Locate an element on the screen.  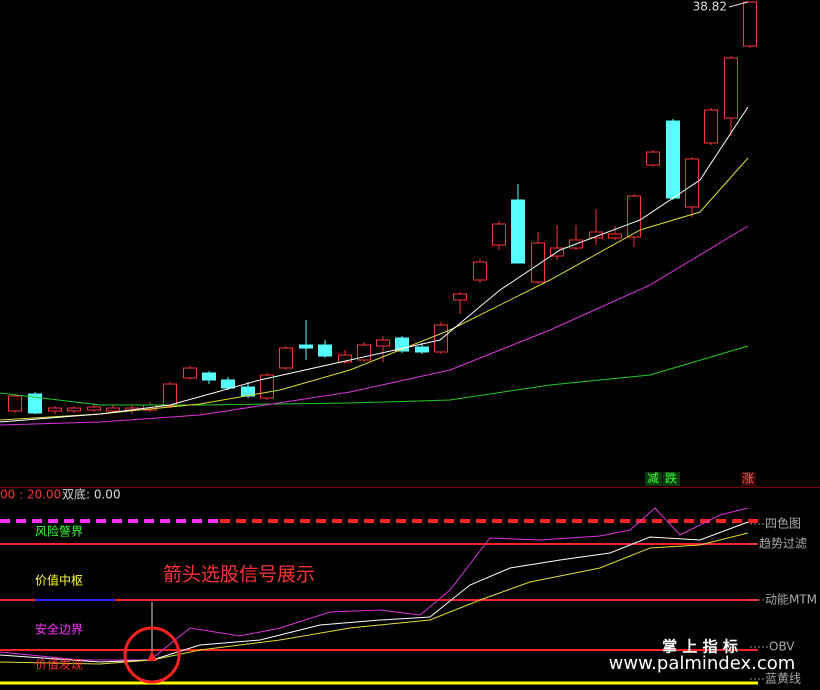
signal-arrow is located at coordinates (152, 656).